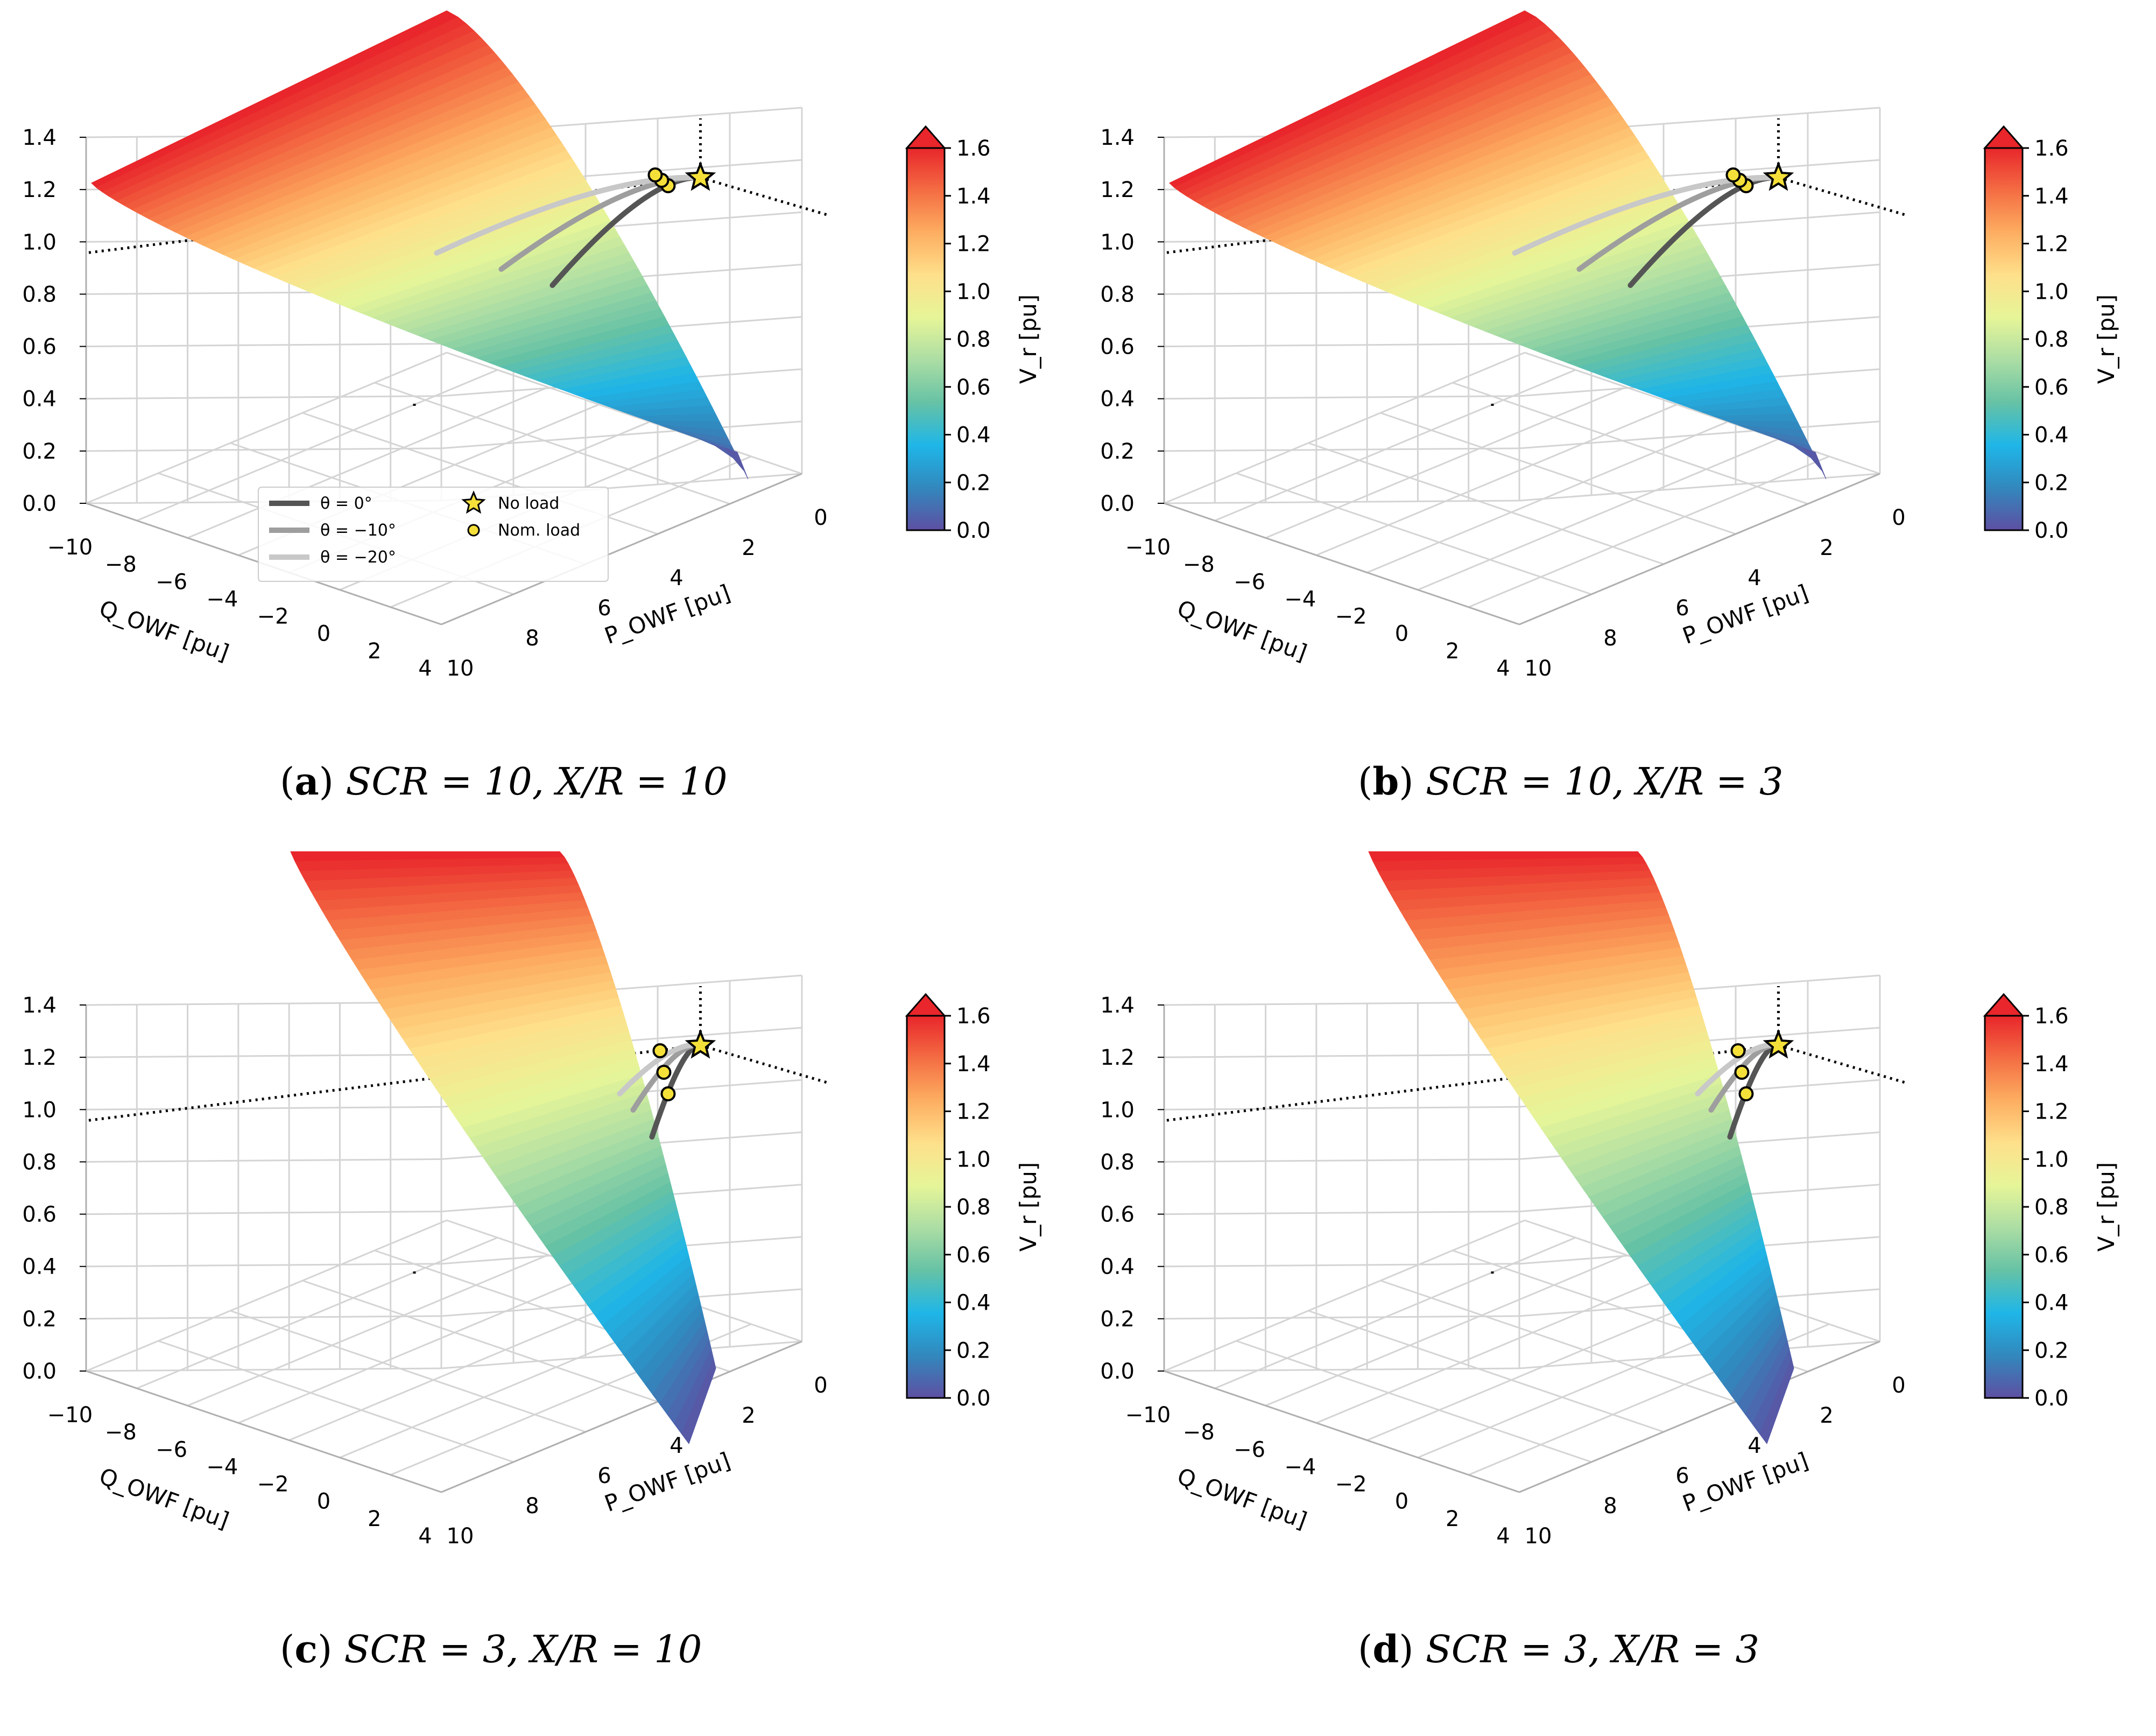  Describe the element at coordinates (1117, 1057) in the screenshot. I see `z-tick-label: 1.2` at that location.